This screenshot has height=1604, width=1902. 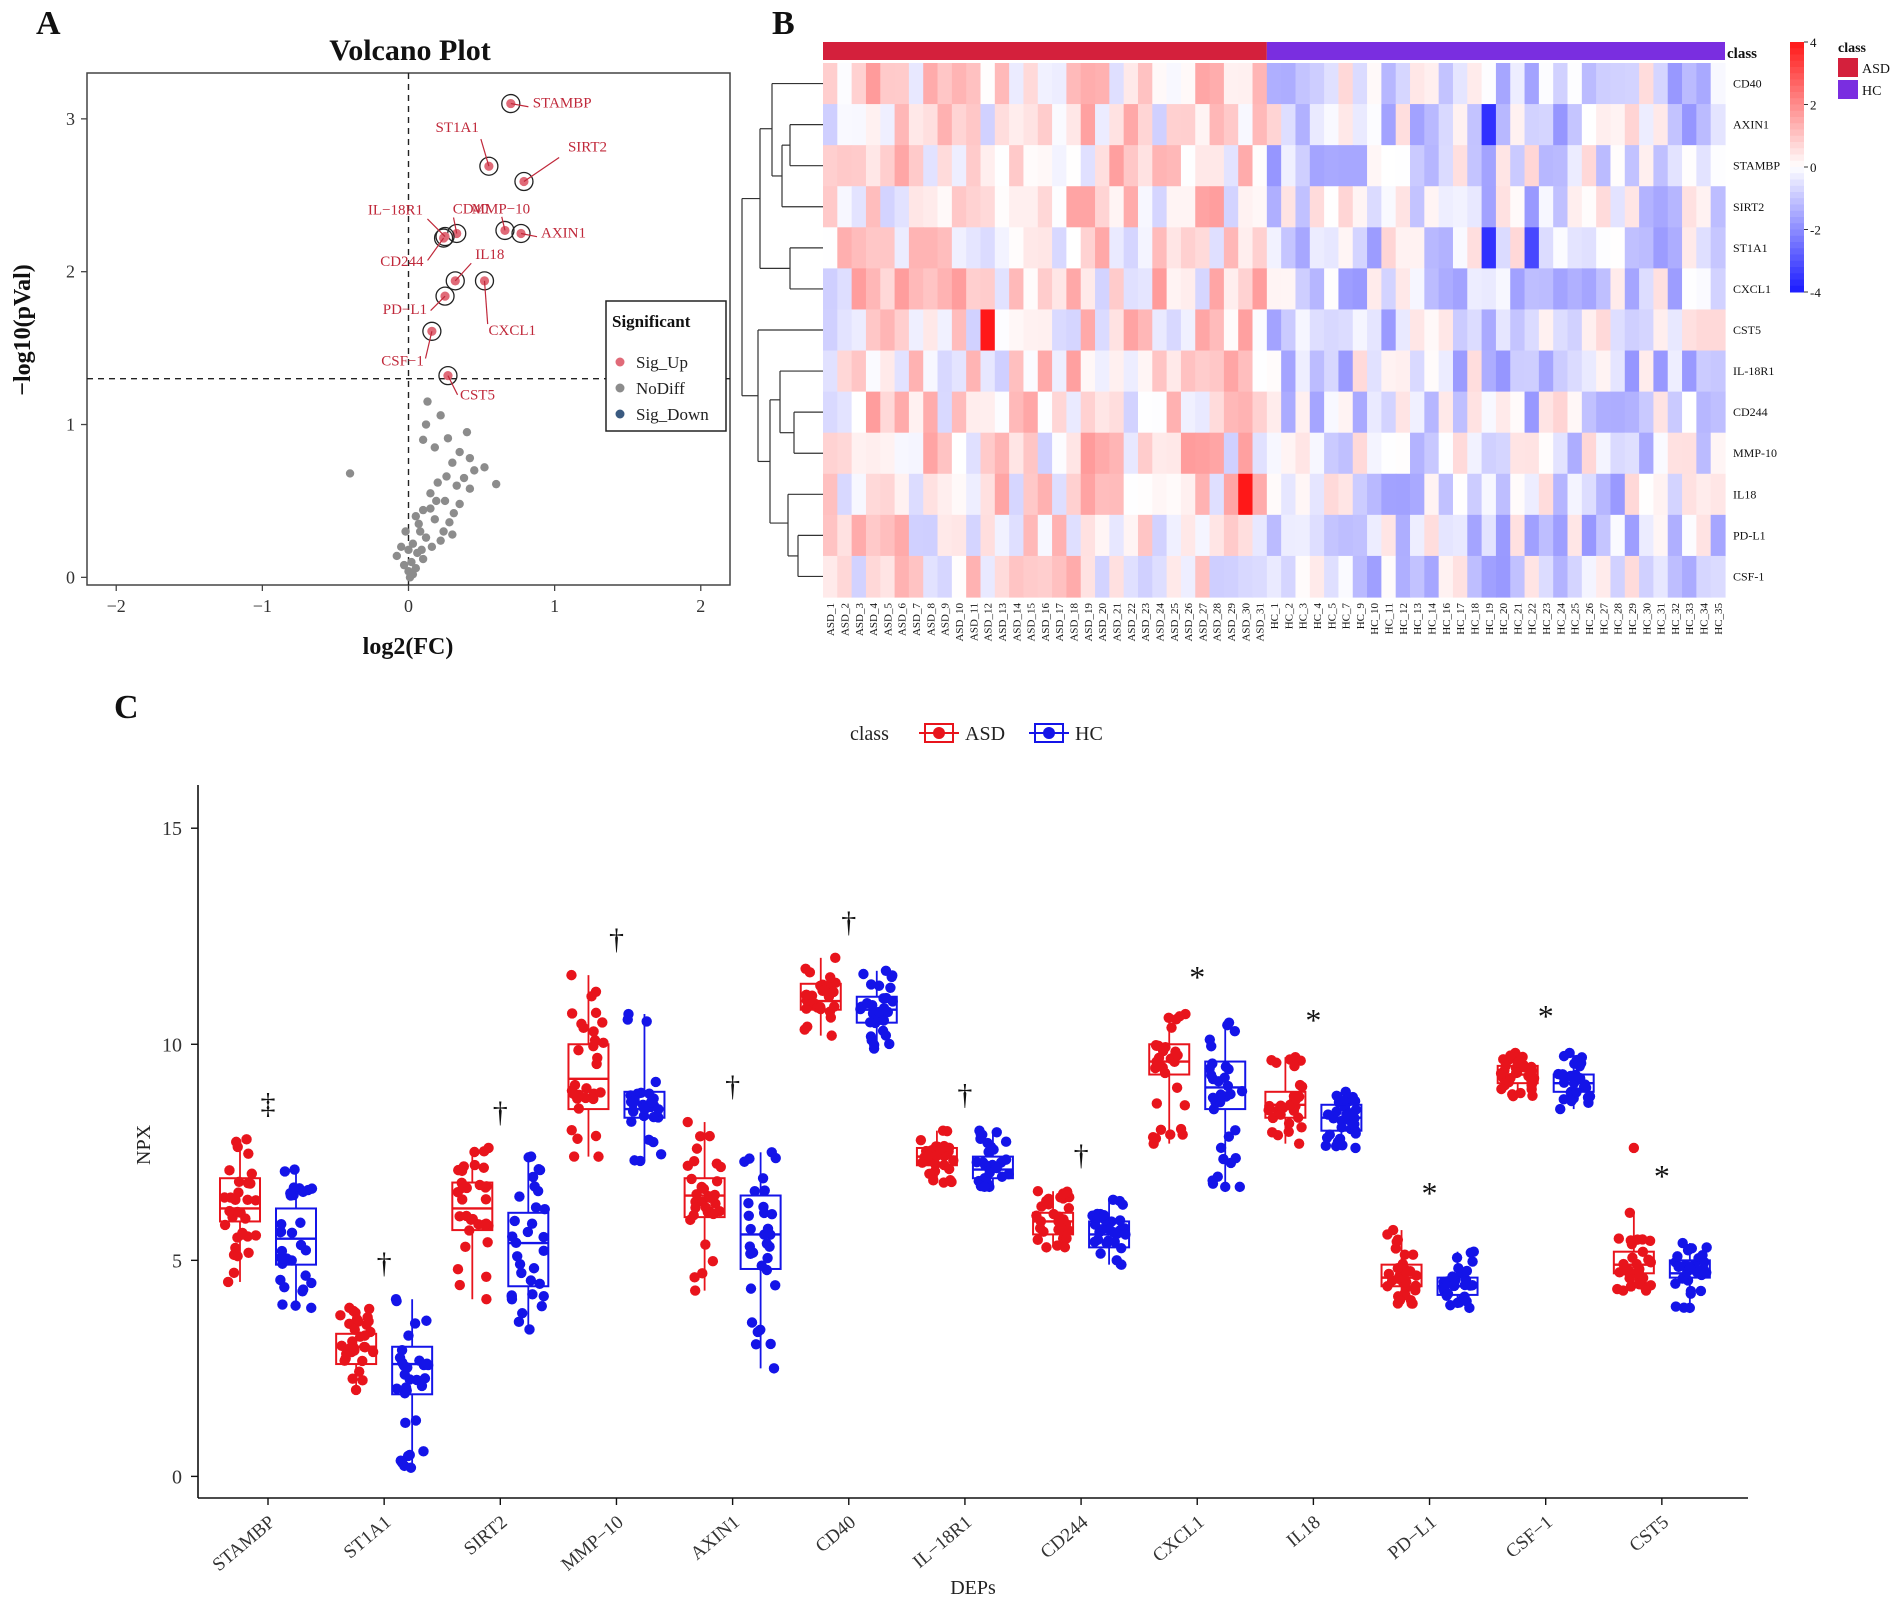 I want to click on boxplot-significance-mark: †, so click(x=1081, y=1155).